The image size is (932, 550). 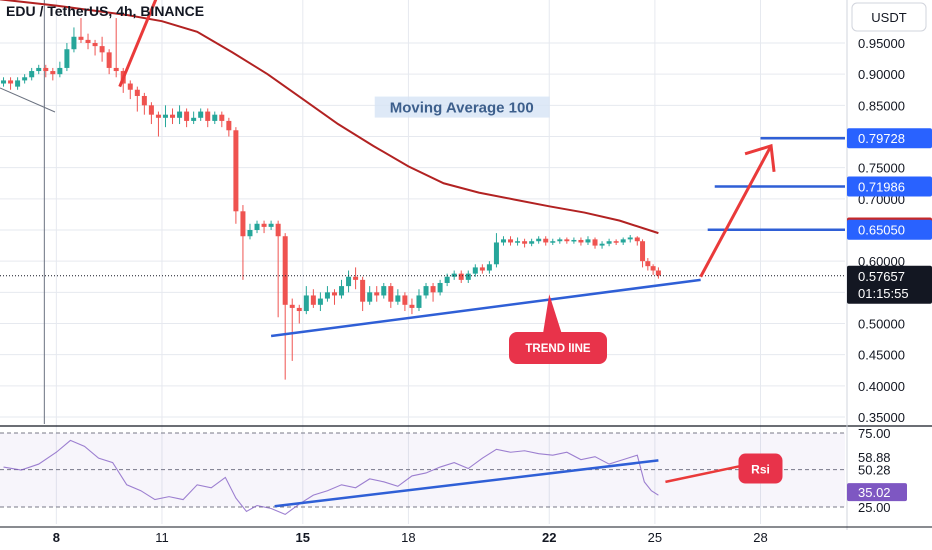 I want to click on currency-button: USDT, so click(x=889, y=17).